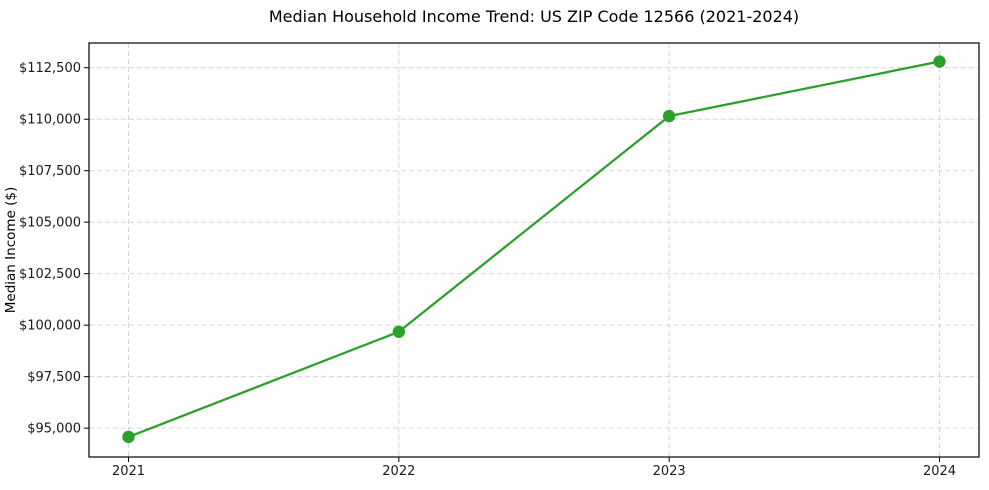  Describe the element at coordinates (50, 274) in the screenshot. I see `y-tick-label: $102,500` at that location.